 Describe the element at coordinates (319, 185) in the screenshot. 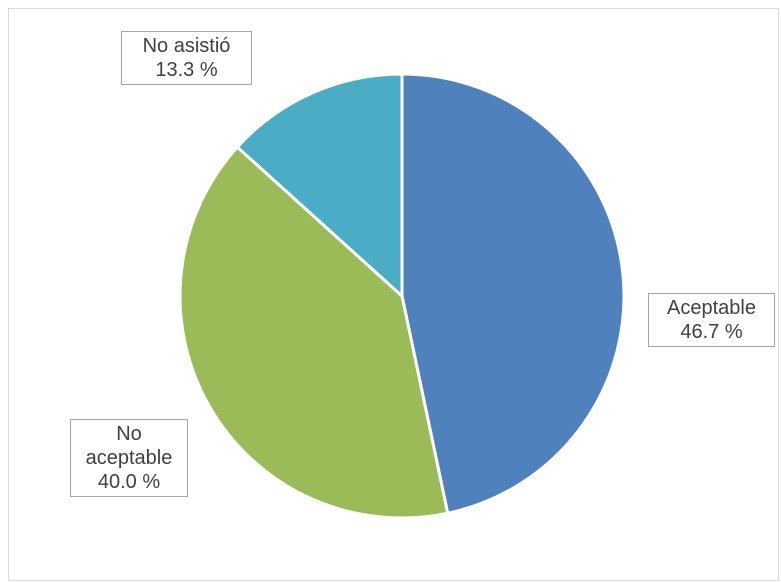

I see `pie-slice-no-asistio` at that location.